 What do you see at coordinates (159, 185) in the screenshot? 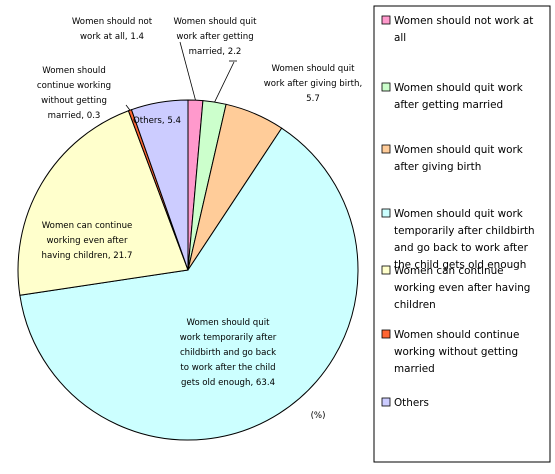
I see `pie-slice` at bounding box center [159, 185].